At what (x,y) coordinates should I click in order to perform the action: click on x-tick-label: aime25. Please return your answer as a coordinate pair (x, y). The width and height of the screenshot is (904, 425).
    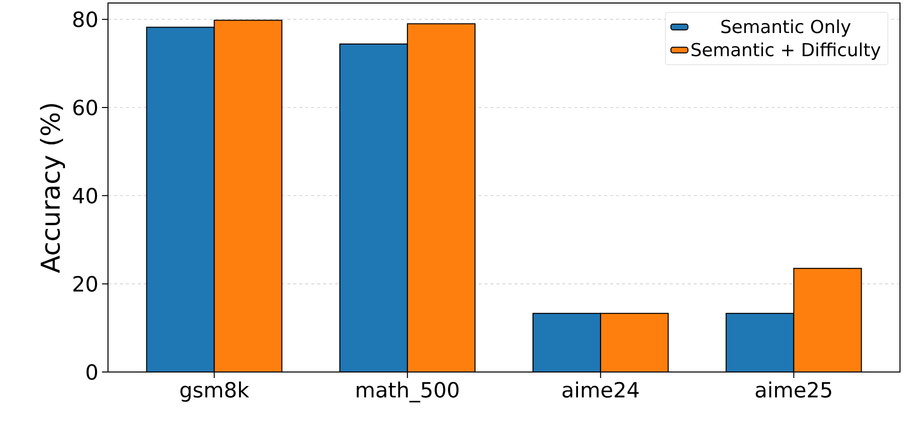
    Looking at the image, I should click on (794, 390).